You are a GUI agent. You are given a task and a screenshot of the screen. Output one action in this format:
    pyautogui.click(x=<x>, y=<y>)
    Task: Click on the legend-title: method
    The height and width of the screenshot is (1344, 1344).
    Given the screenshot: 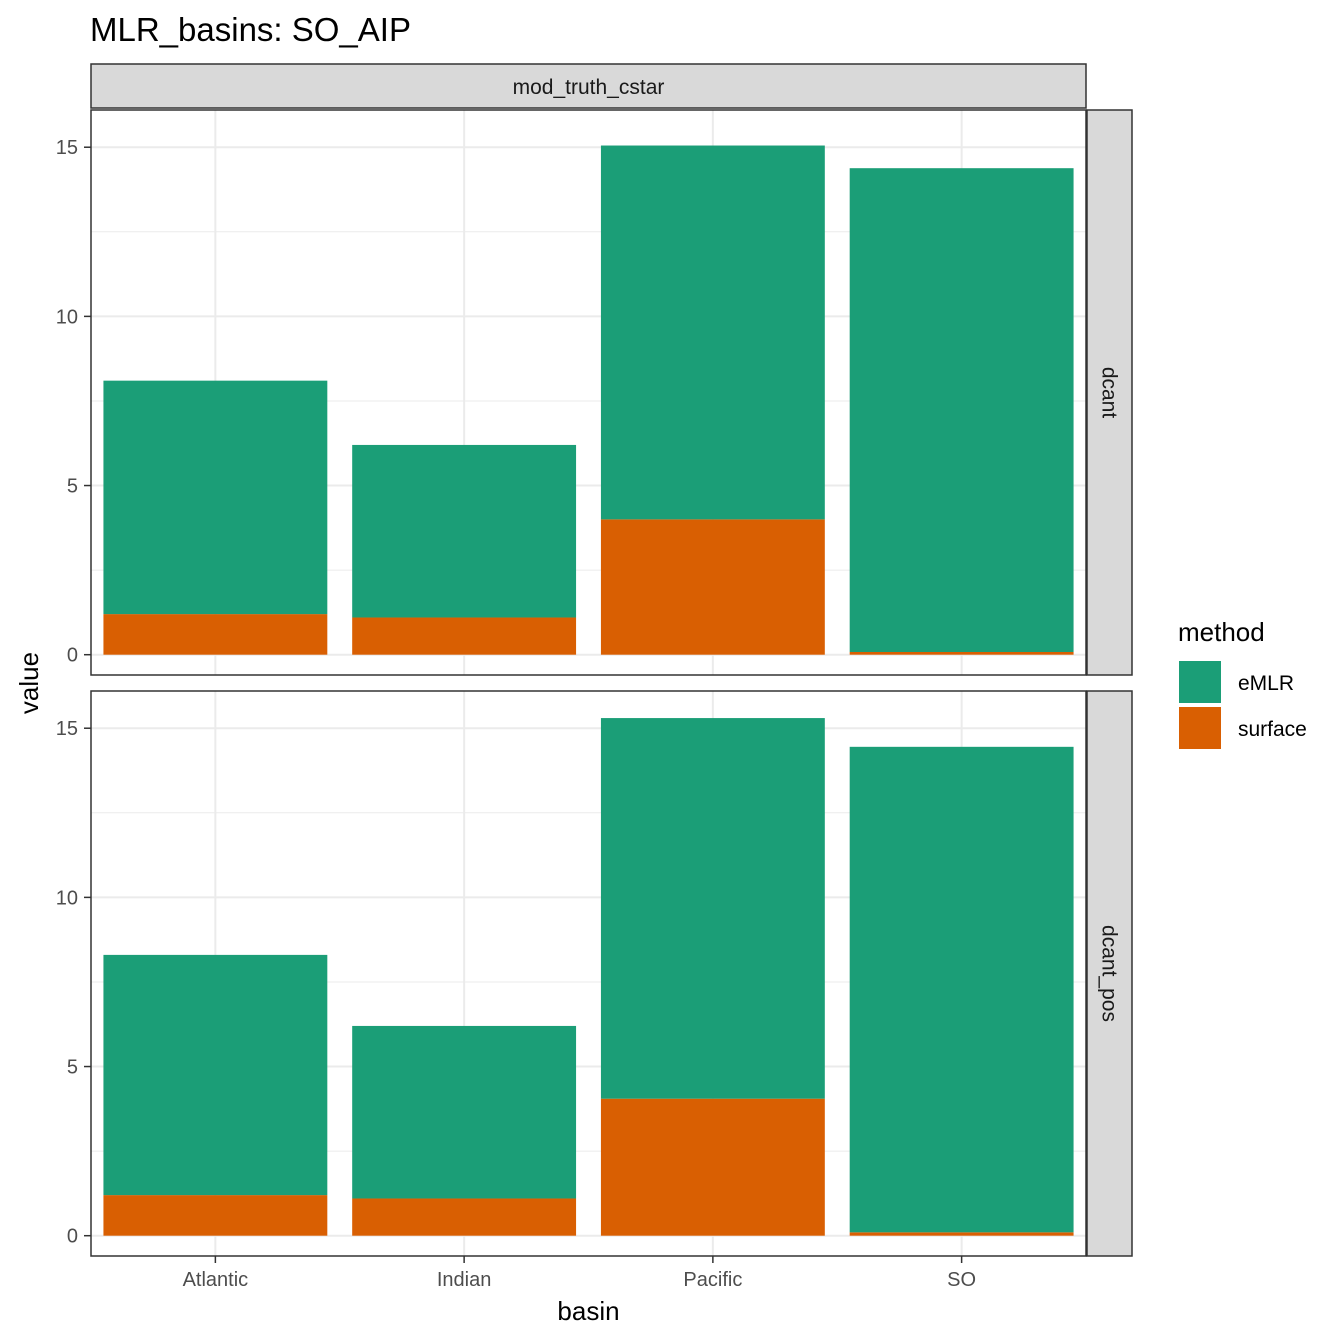 What is the action you would take?
    pyautogui.click(x=1221, y=632)
    